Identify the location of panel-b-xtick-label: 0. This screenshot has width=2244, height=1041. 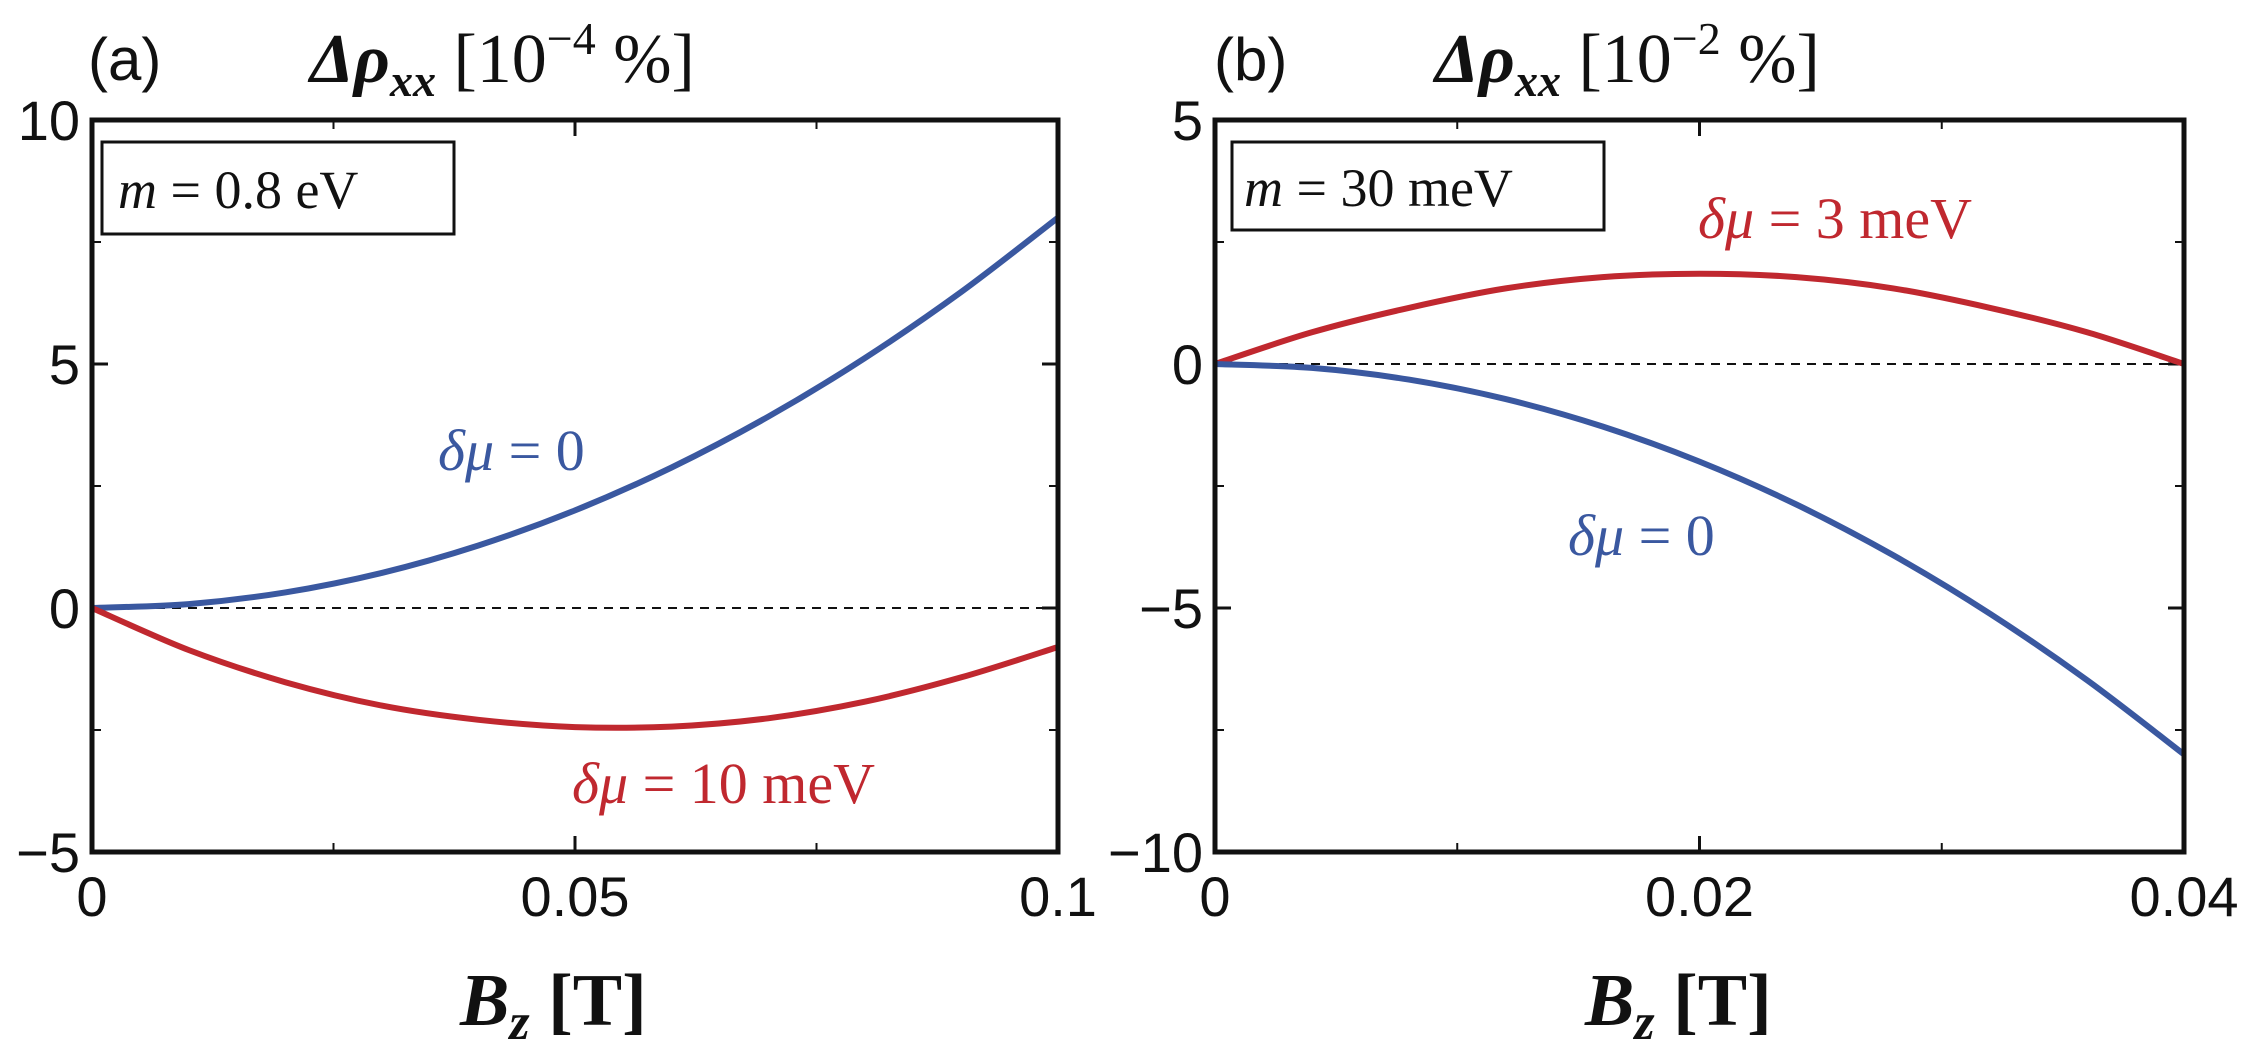
(1214, 896).